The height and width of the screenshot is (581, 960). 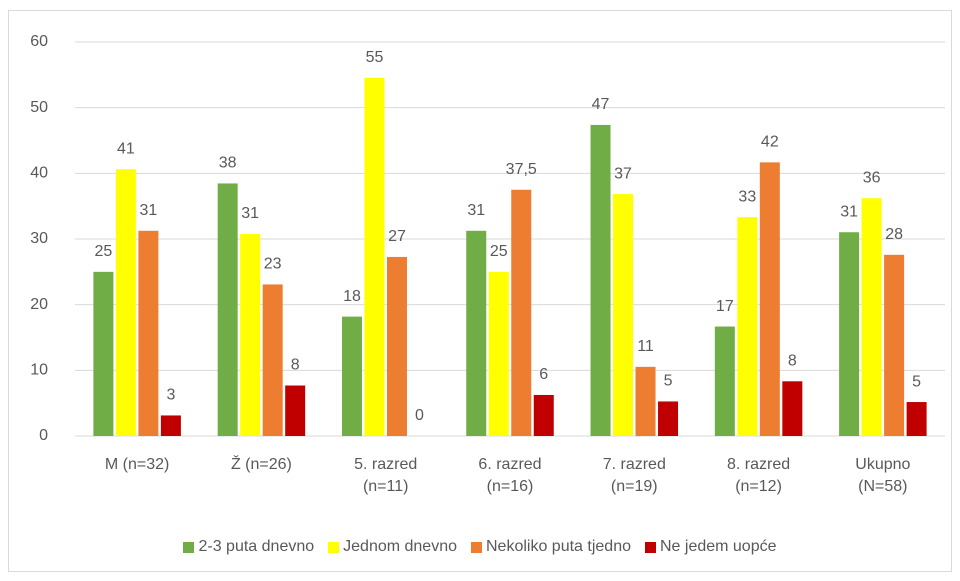 What do you see at coordinates (352, 296) in the screenshot?
I see `data-label: 18` at bounding box center [352, 296].